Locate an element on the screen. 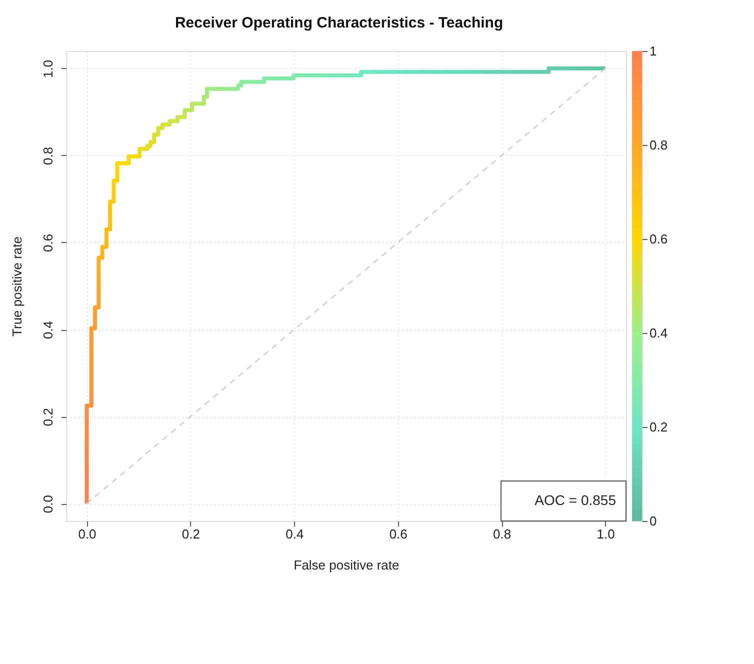 This screenshot has height=664, width=754. x-axis-title: False positive rate is located at coordinates (347, 565).